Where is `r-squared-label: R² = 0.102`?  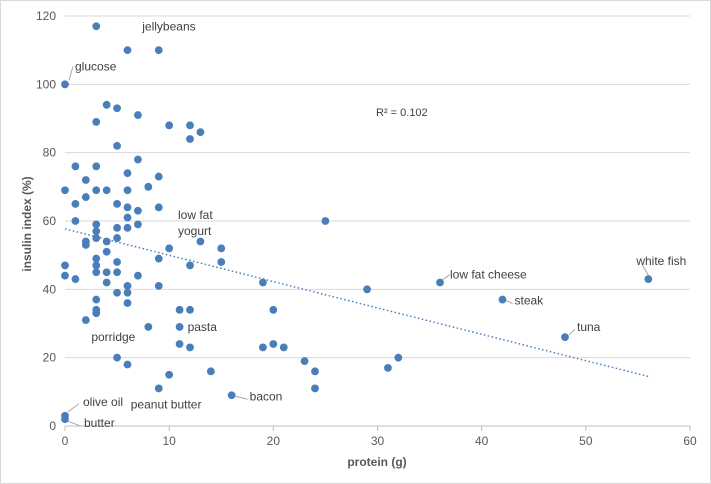 r-squared-label: R² = 0.102 is located at coordinates (402, 113).